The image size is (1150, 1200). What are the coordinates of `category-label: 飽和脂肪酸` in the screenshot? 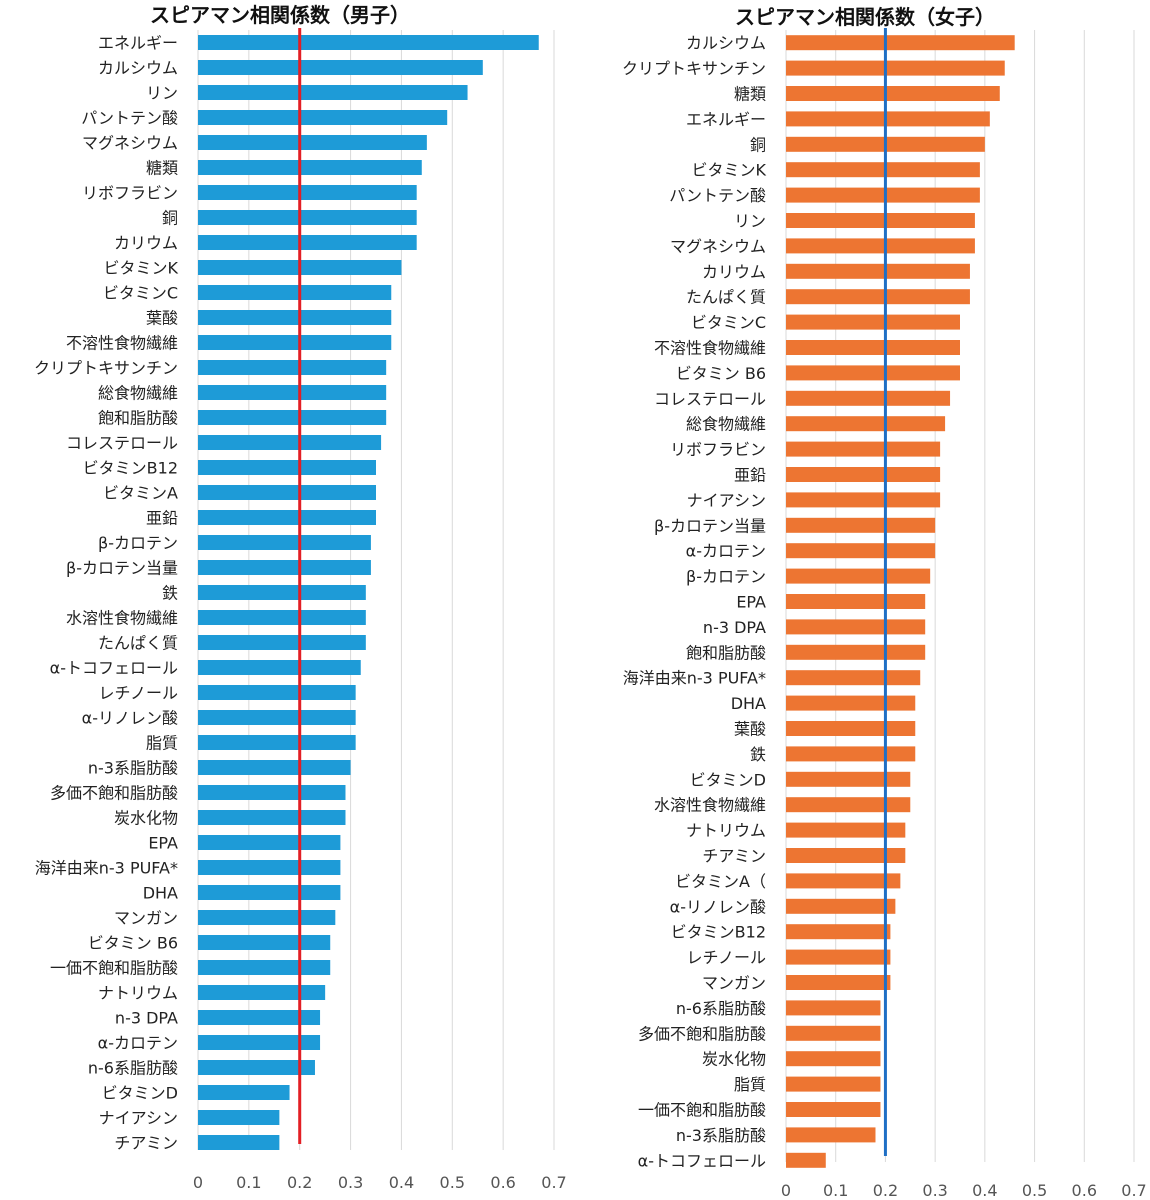 It's located at (138, 418).